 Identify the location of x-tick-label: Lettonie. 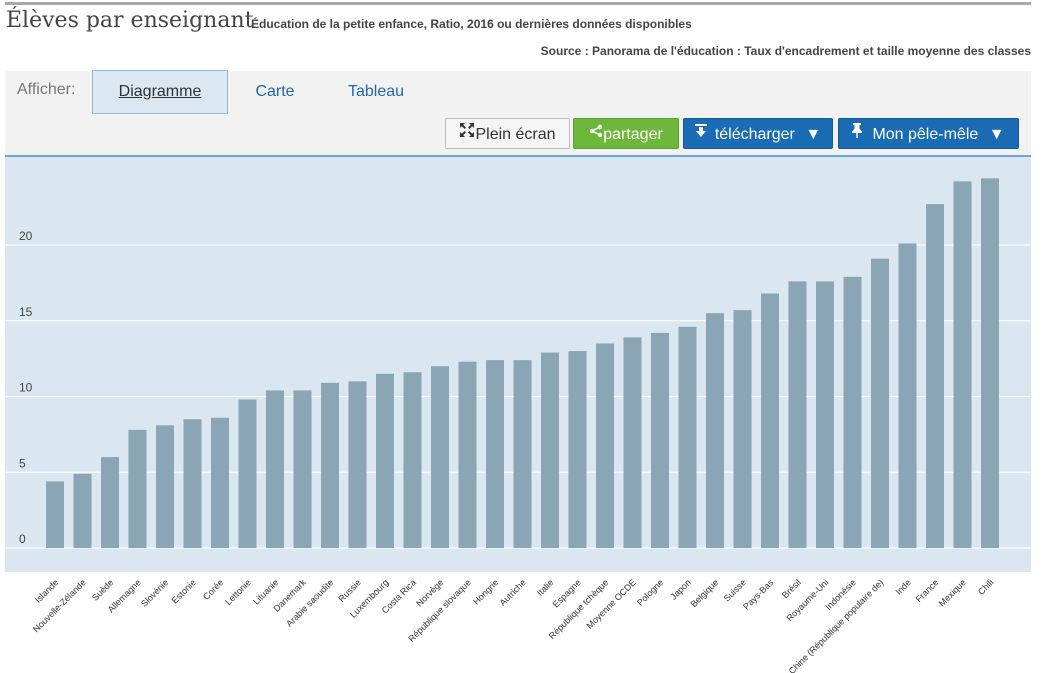
(238, 592).